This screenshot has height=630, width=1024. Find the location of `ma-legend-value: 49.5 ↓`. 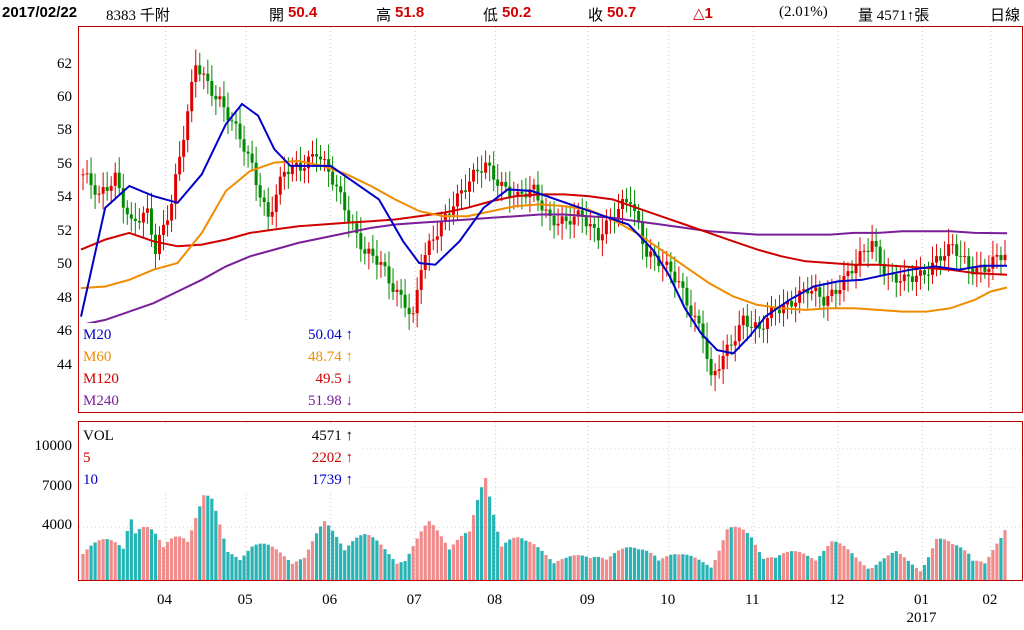

ma-legend-value: 49.5 ↓ is located at coordinates (334, 379).